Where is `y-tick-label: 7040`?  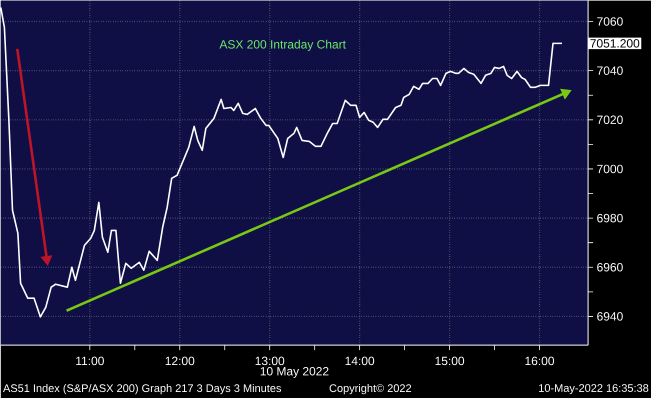 y-tick-label: 7040 is located at coordinates (610, 70).